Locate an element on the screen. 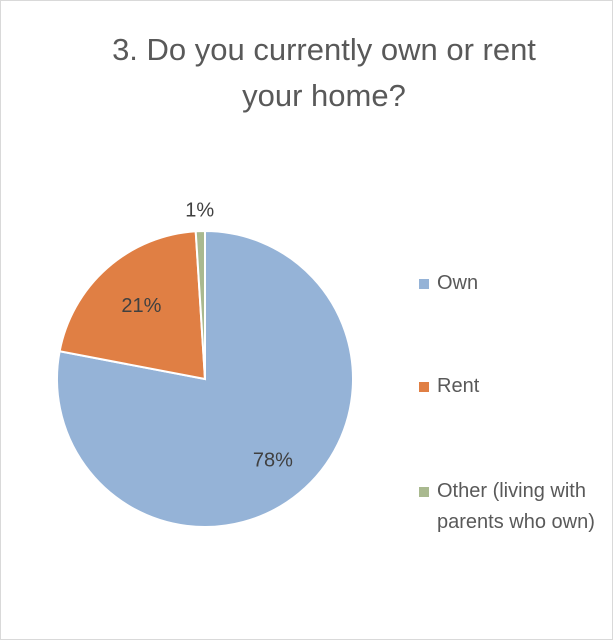 This screenshot has width=613, height=640. data-label: 21% is located at coordinates (141, 306).